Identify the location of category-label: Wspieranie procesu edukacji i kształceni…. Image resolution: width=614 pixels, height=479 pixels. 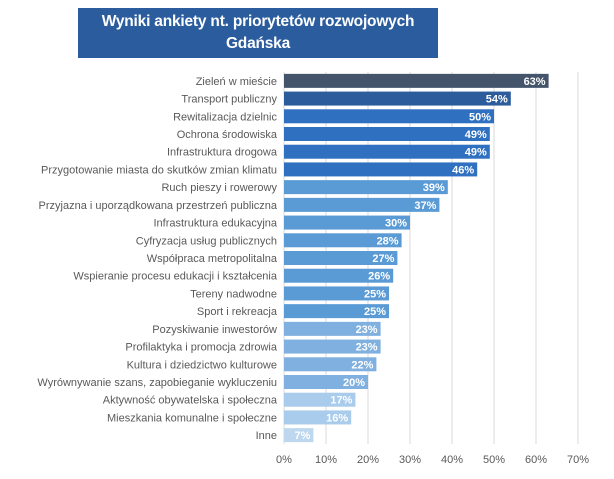
(175, 277).